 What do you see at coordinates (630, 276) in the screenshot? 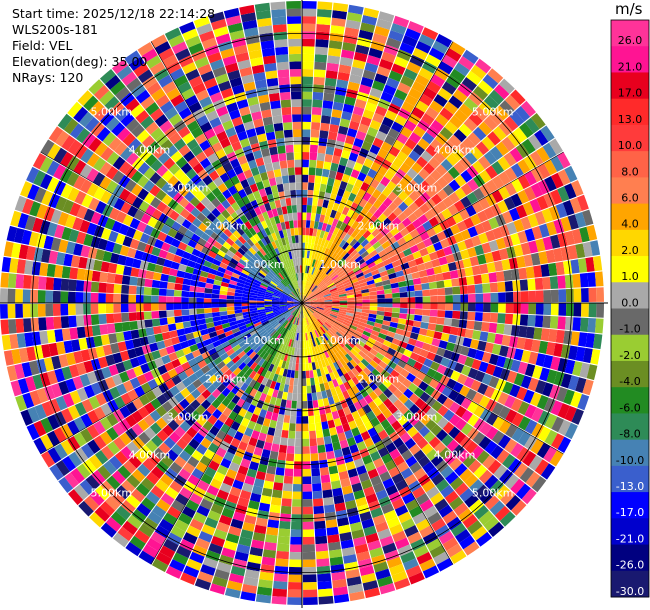
I see `colorbar-tick-label: 1.0` at bounding box center [630, 276].